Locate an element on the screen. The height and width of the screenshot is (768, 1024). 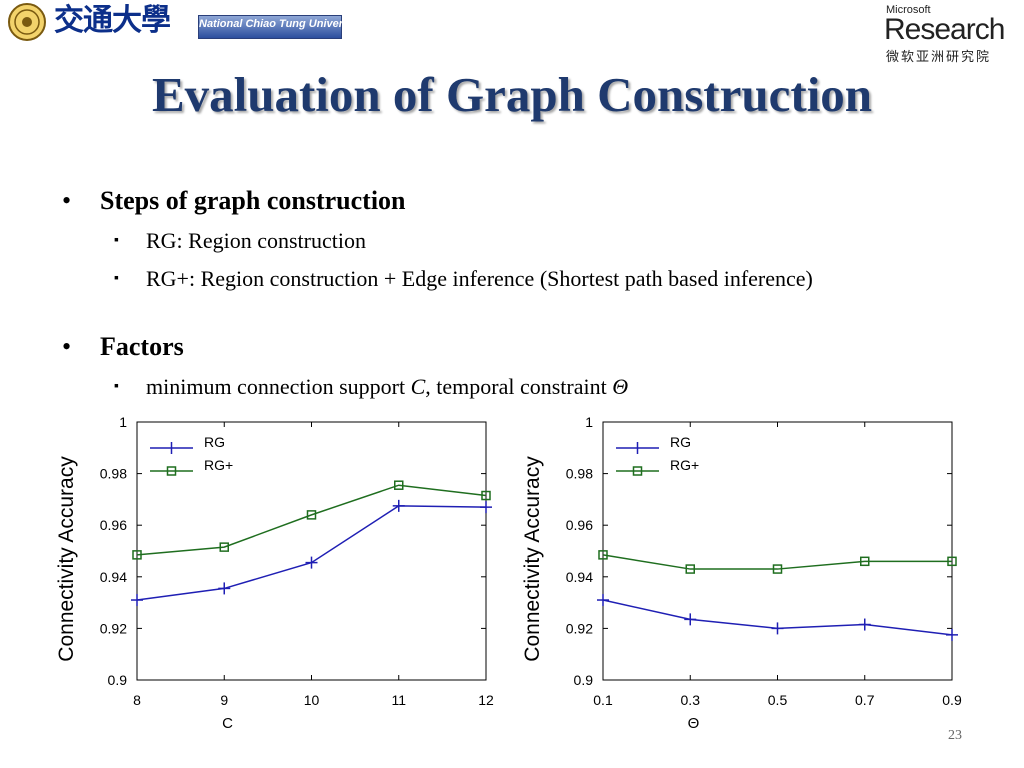
university-name-banner: National Chiao Tung University is located at coordinates (280, 27).